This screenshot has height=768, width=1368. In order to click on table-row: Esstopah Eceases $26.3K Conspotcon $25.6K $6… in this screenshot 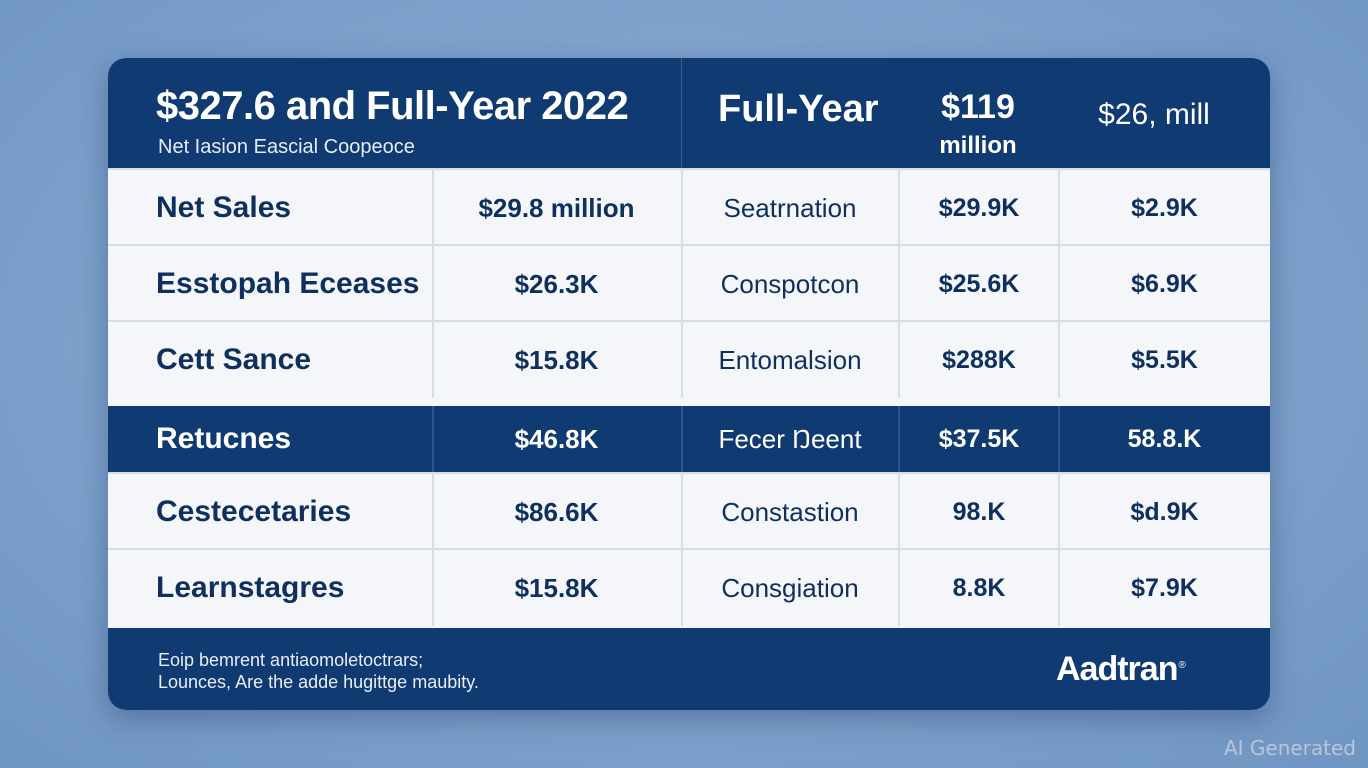, I will do `click(689, 283)`.